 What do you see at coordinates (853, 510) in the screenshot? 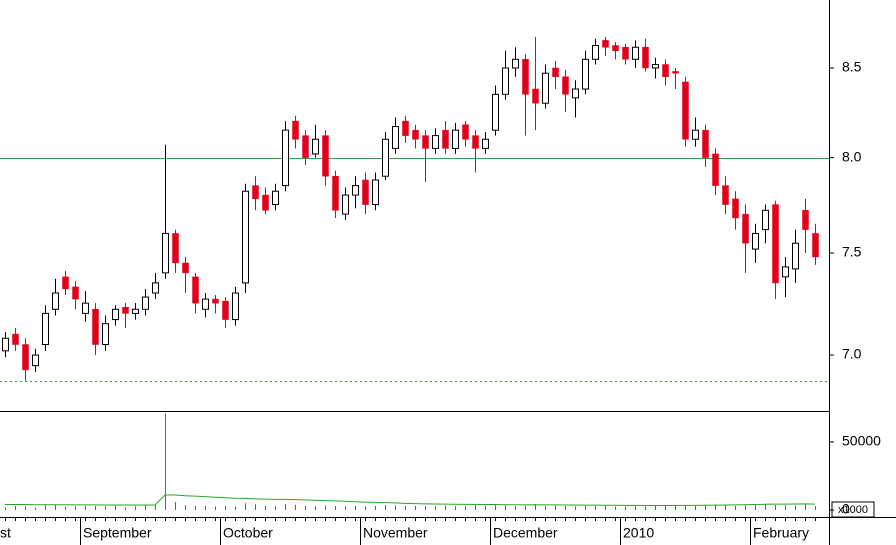
I see `volume-unit: x1000` at bounding box center [853, 510].